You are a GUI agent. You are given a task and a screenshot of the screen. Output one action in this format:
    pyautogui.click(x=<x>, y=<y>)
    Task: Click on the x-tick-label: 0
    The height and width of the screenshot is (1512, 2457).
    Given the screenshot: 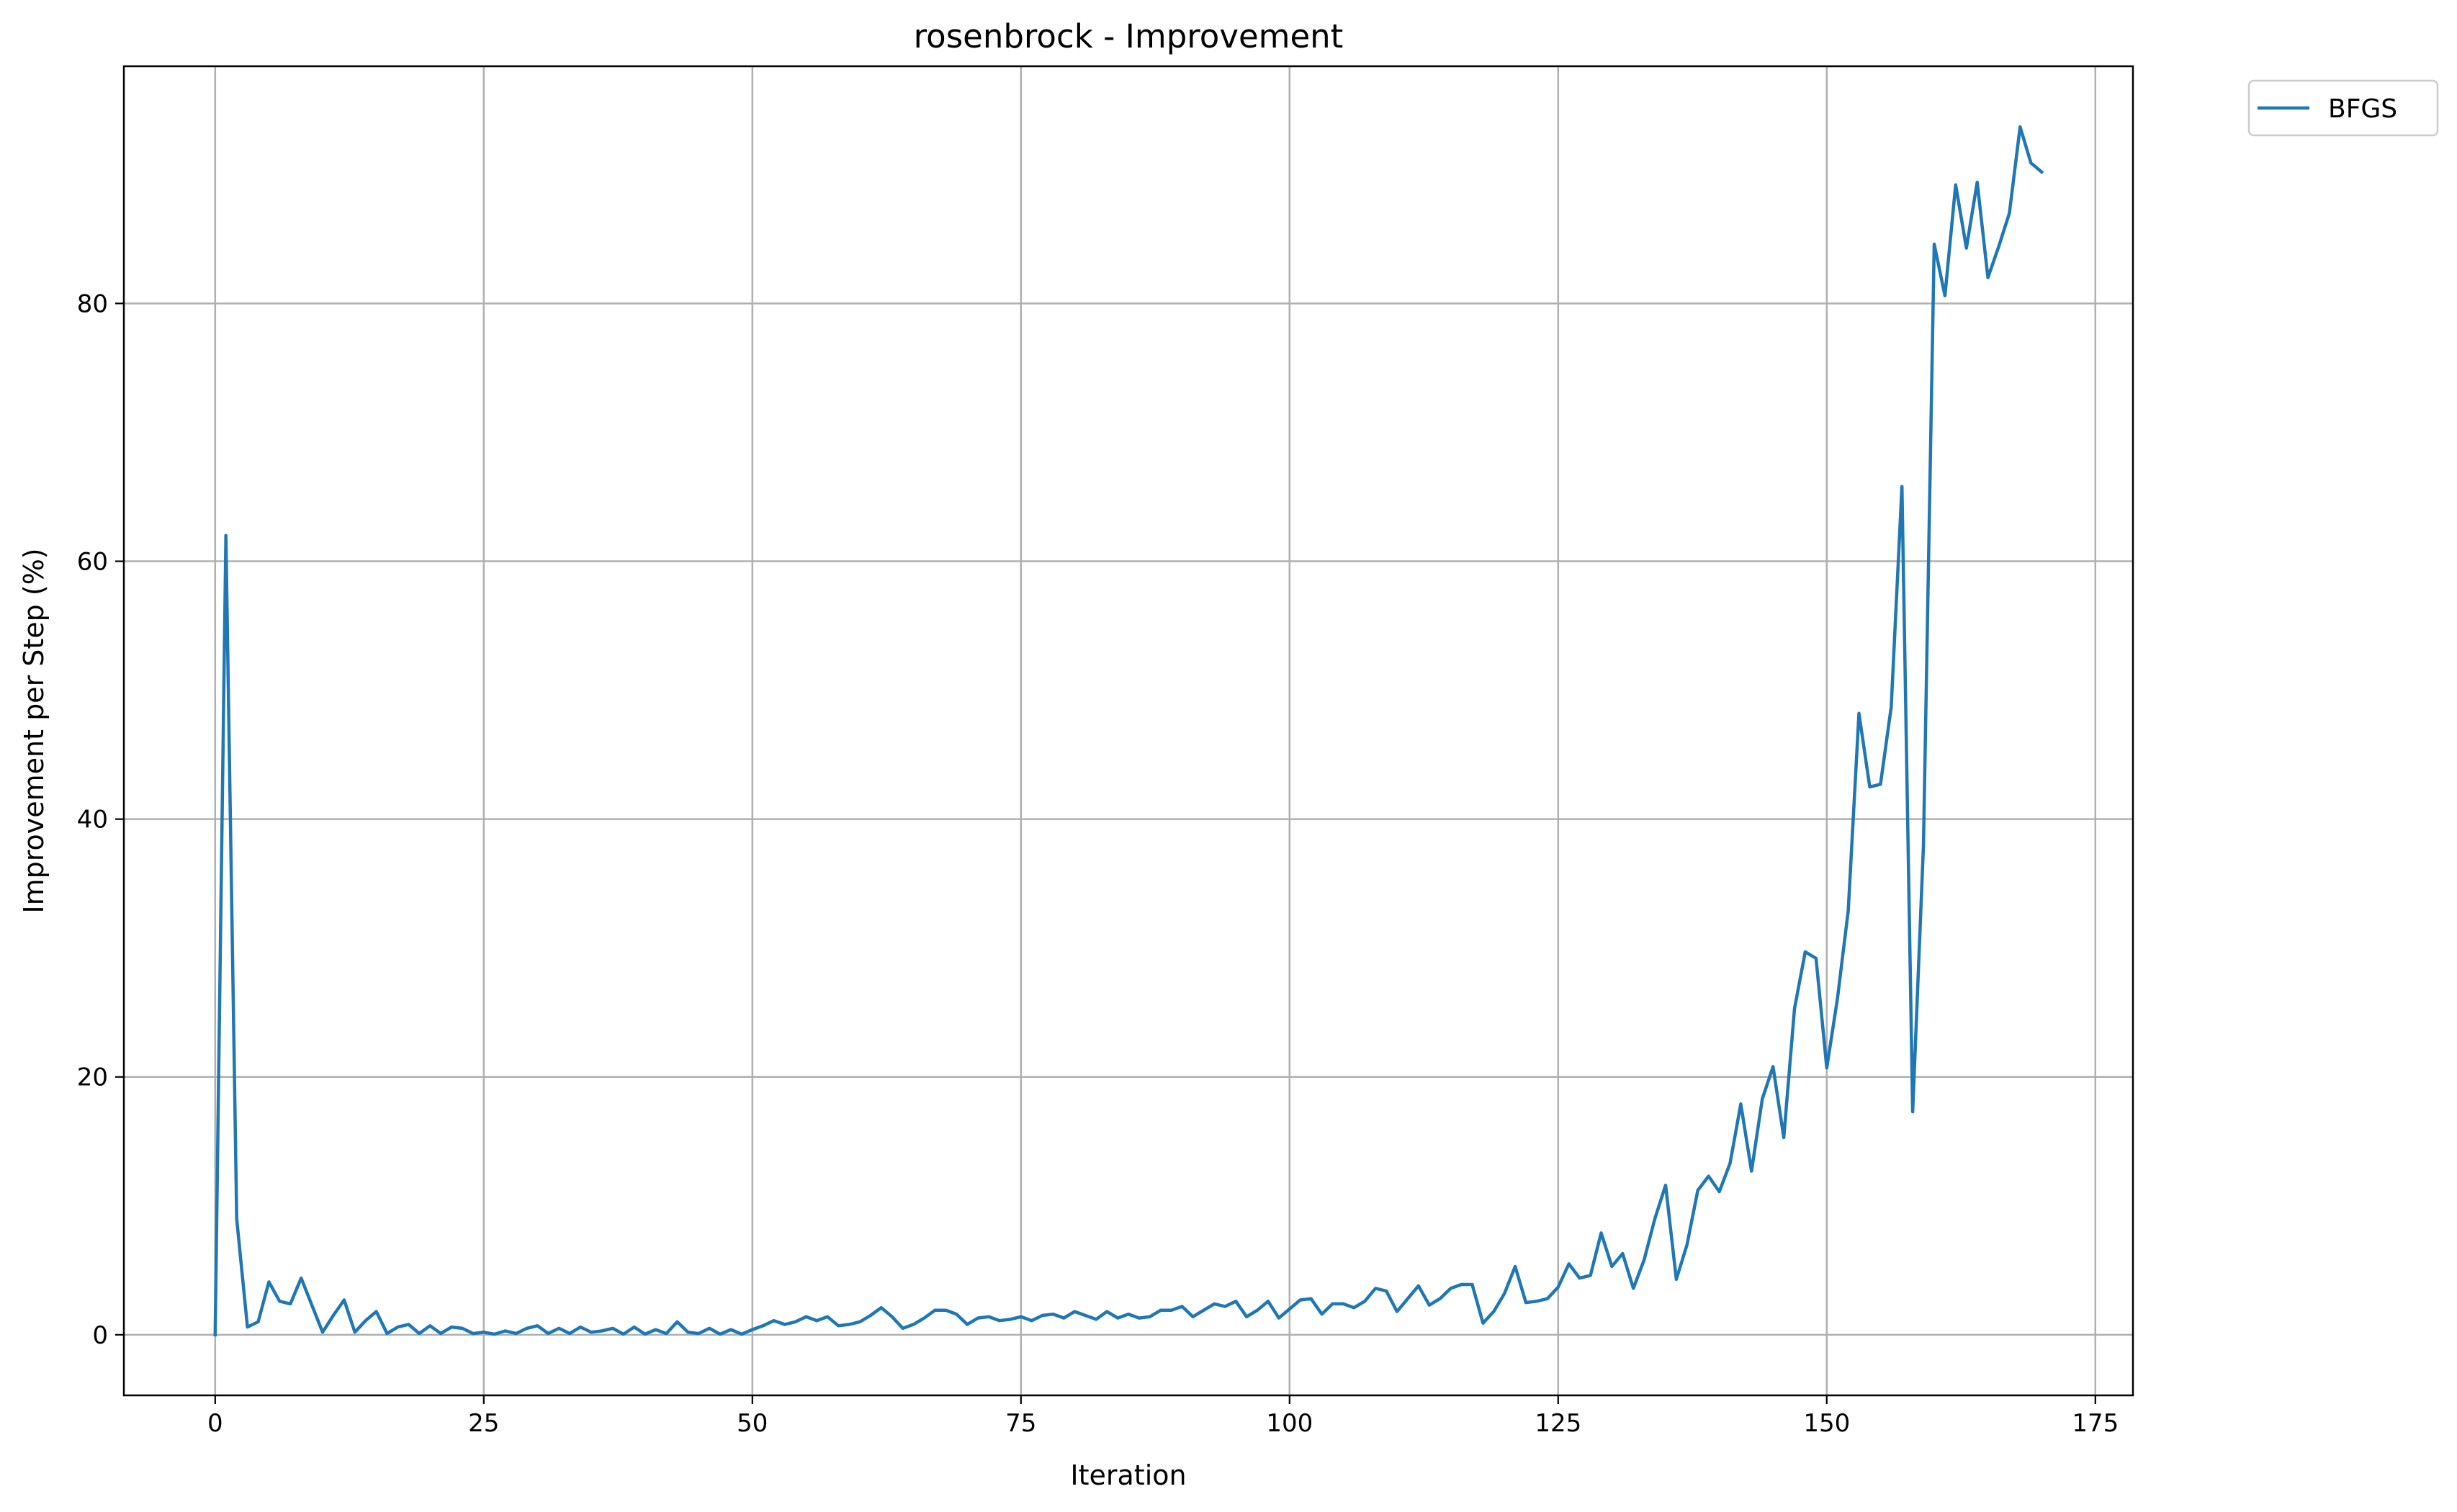 What is the action you would take?
    pyautogui.click(x=215, y=1423)
    